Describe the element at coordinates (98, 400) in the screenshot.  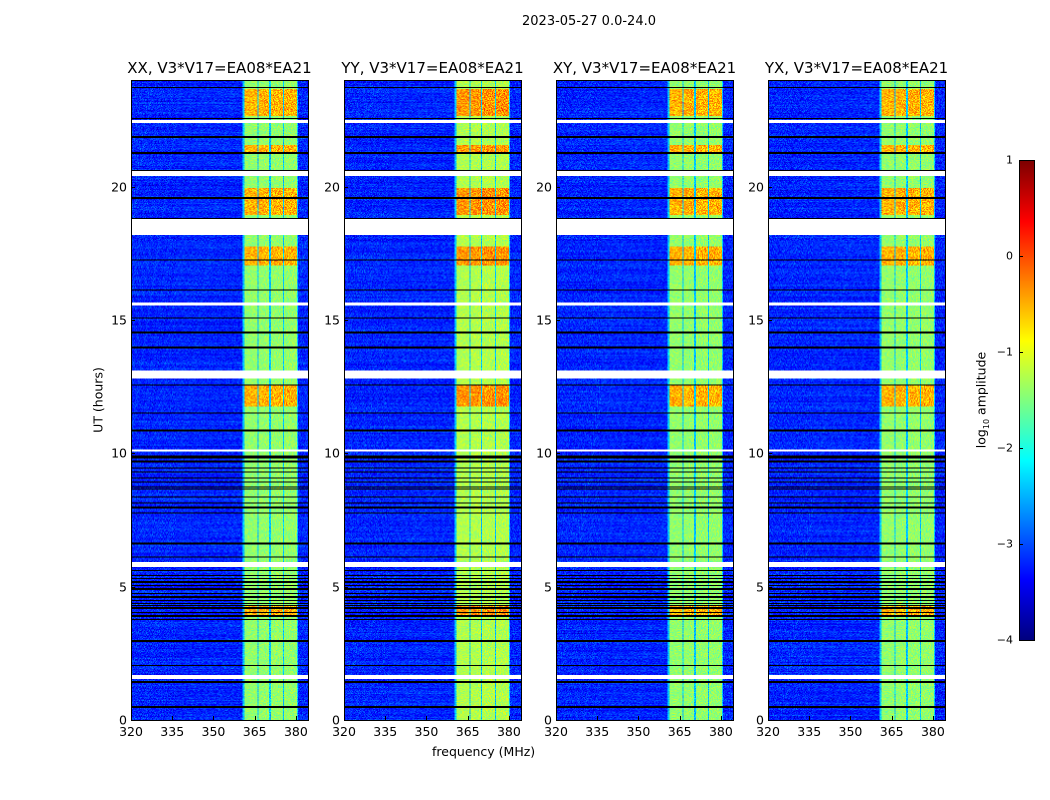
I see `y-axis-label: UT (hours)` at that location.